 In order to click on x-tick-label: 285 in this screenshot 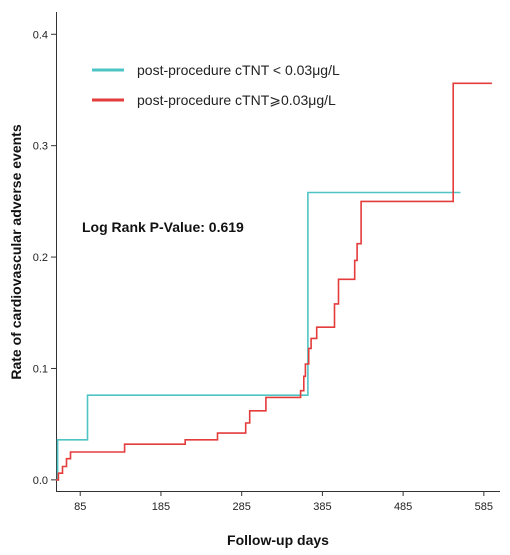, I will do `click(241, 507)`.